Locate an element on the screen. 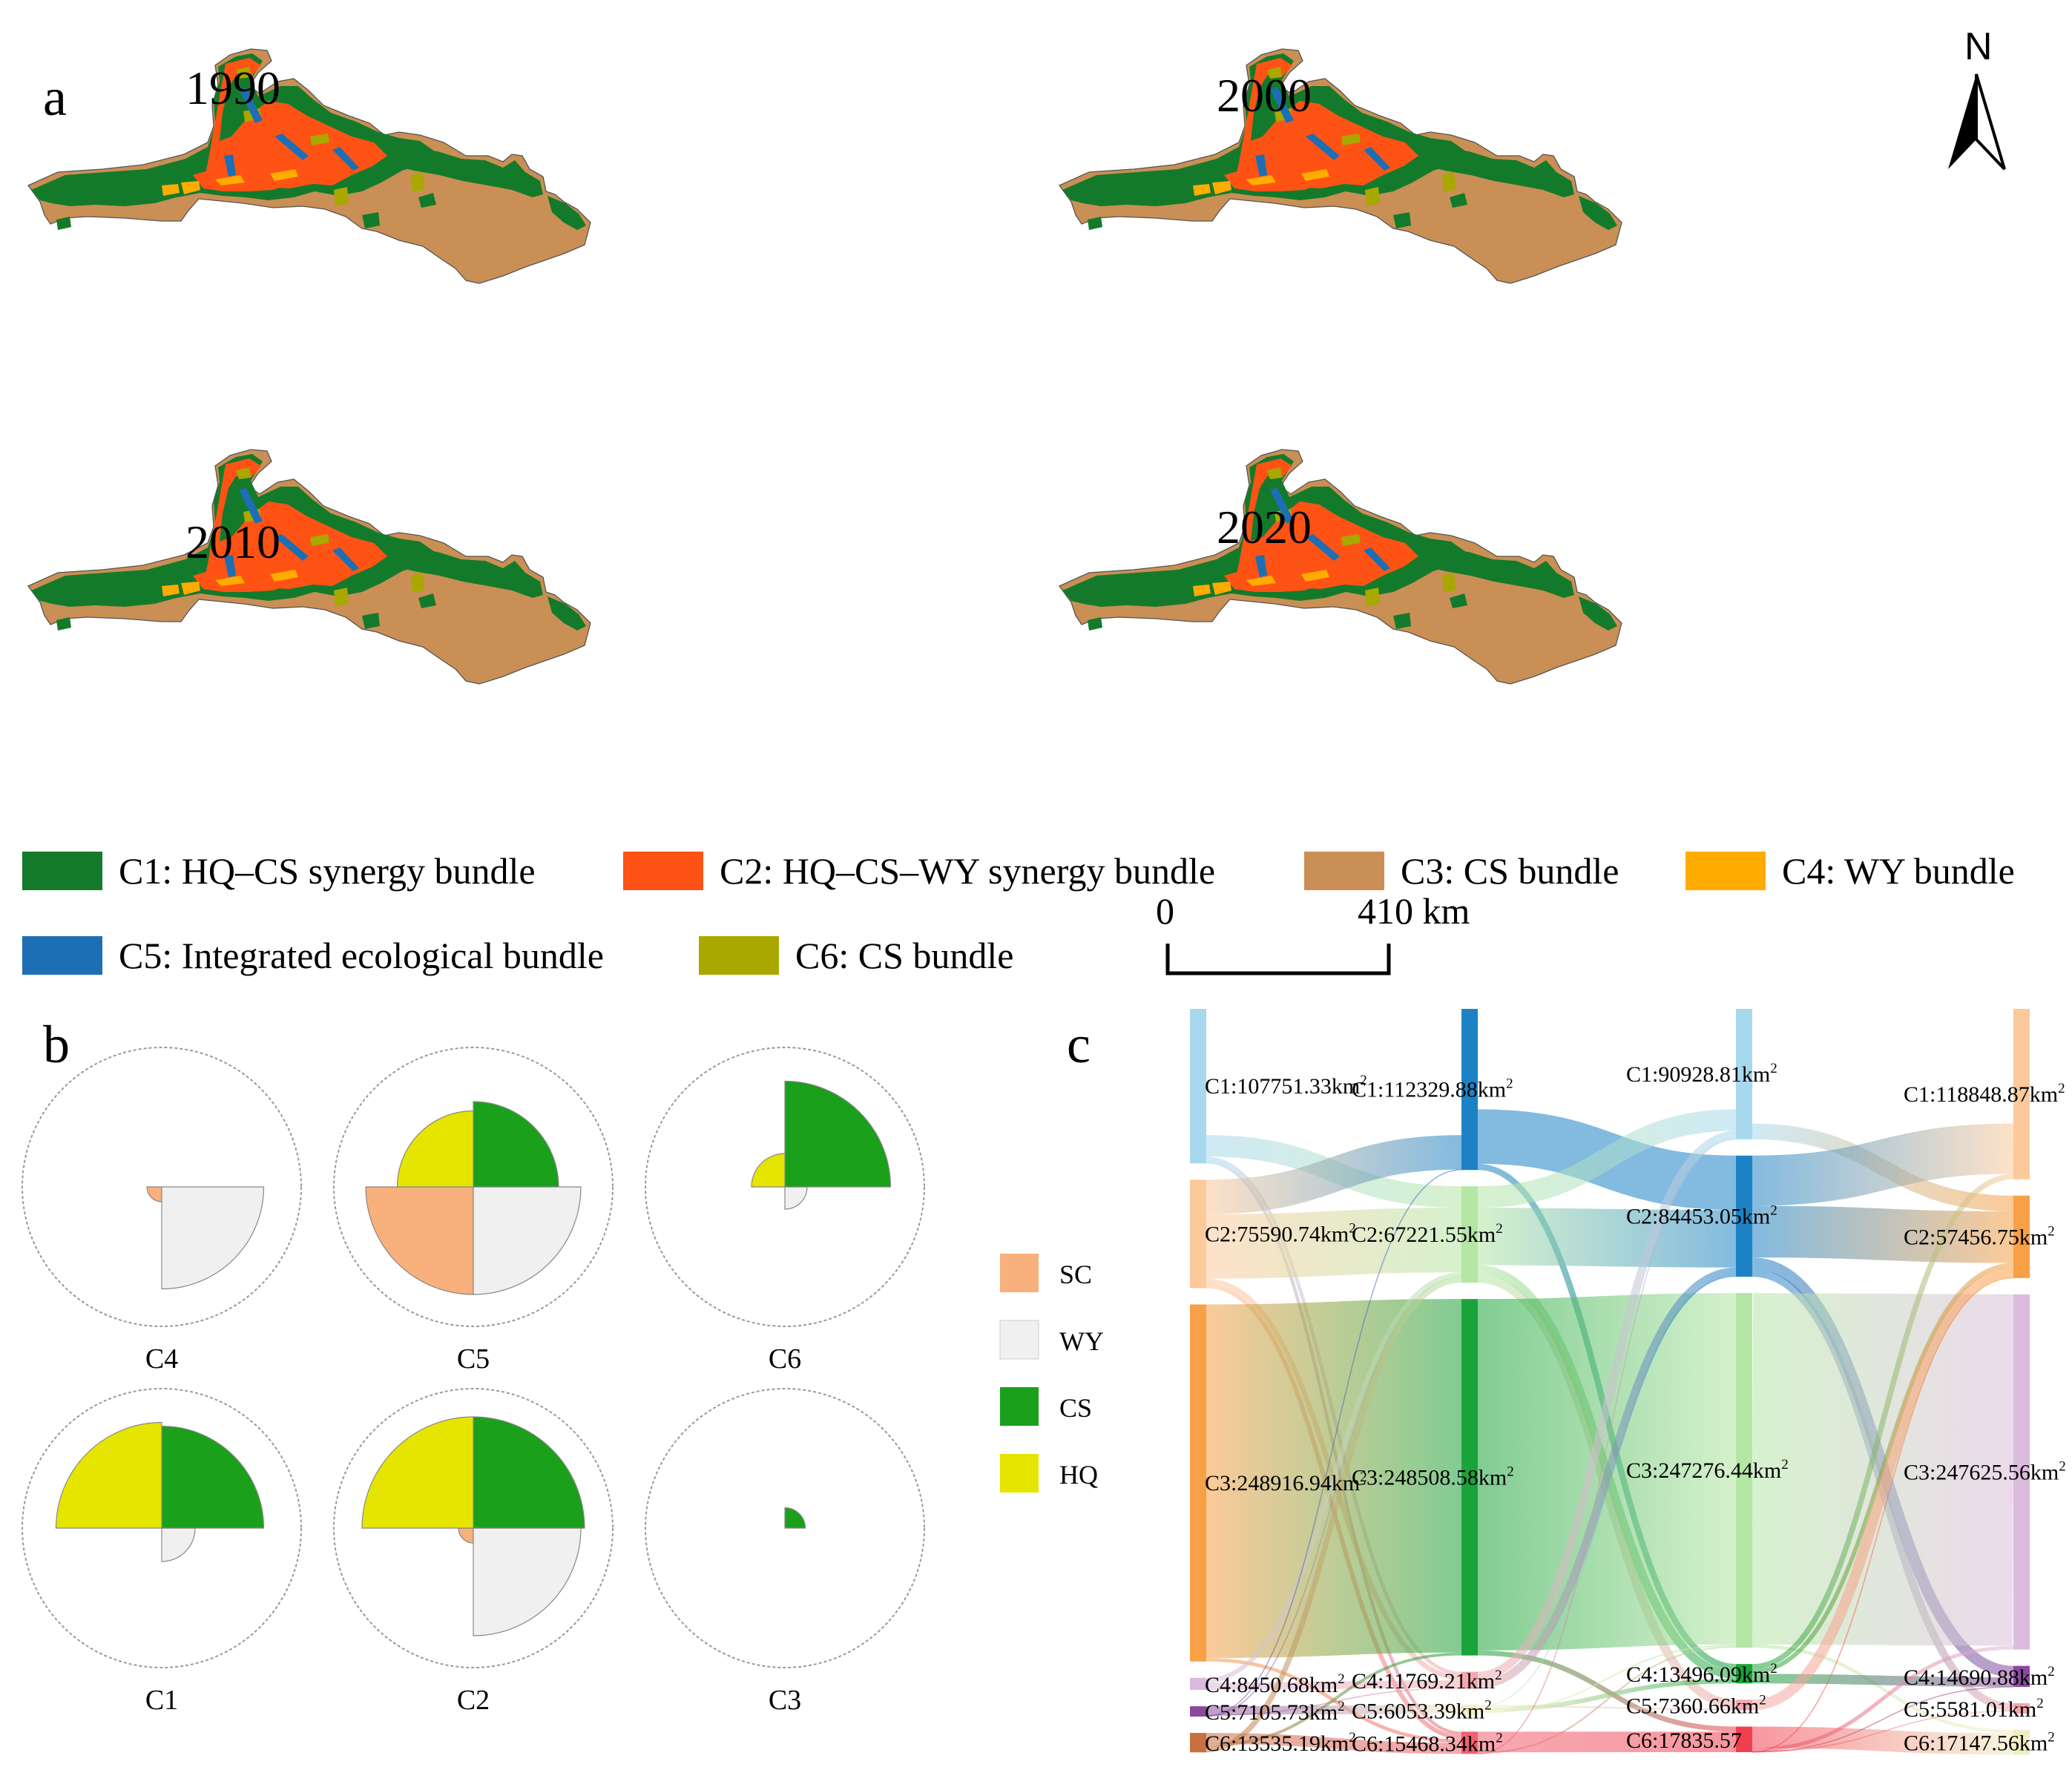 This screenshot has width=2072, height=1767. rose-c2: C2 is located at coordinates (473, 1552).